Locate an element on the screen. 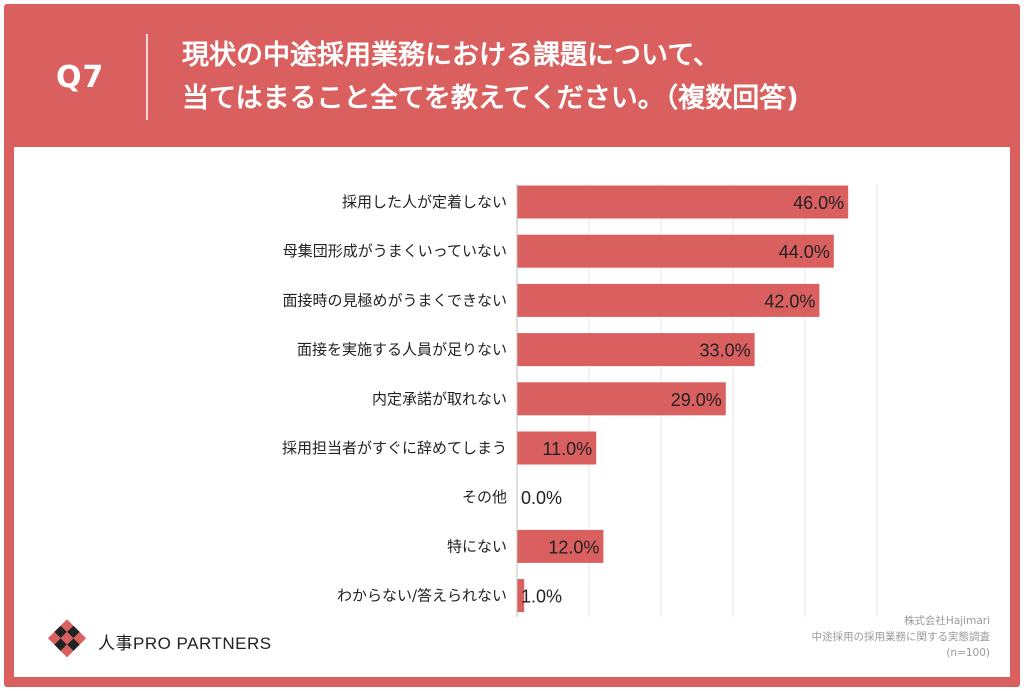 The width and height of the screenshot is (1024, 691). question-title-line-1: 現状の中途採用業務における課題について、 is located at coordinates (451, 55).